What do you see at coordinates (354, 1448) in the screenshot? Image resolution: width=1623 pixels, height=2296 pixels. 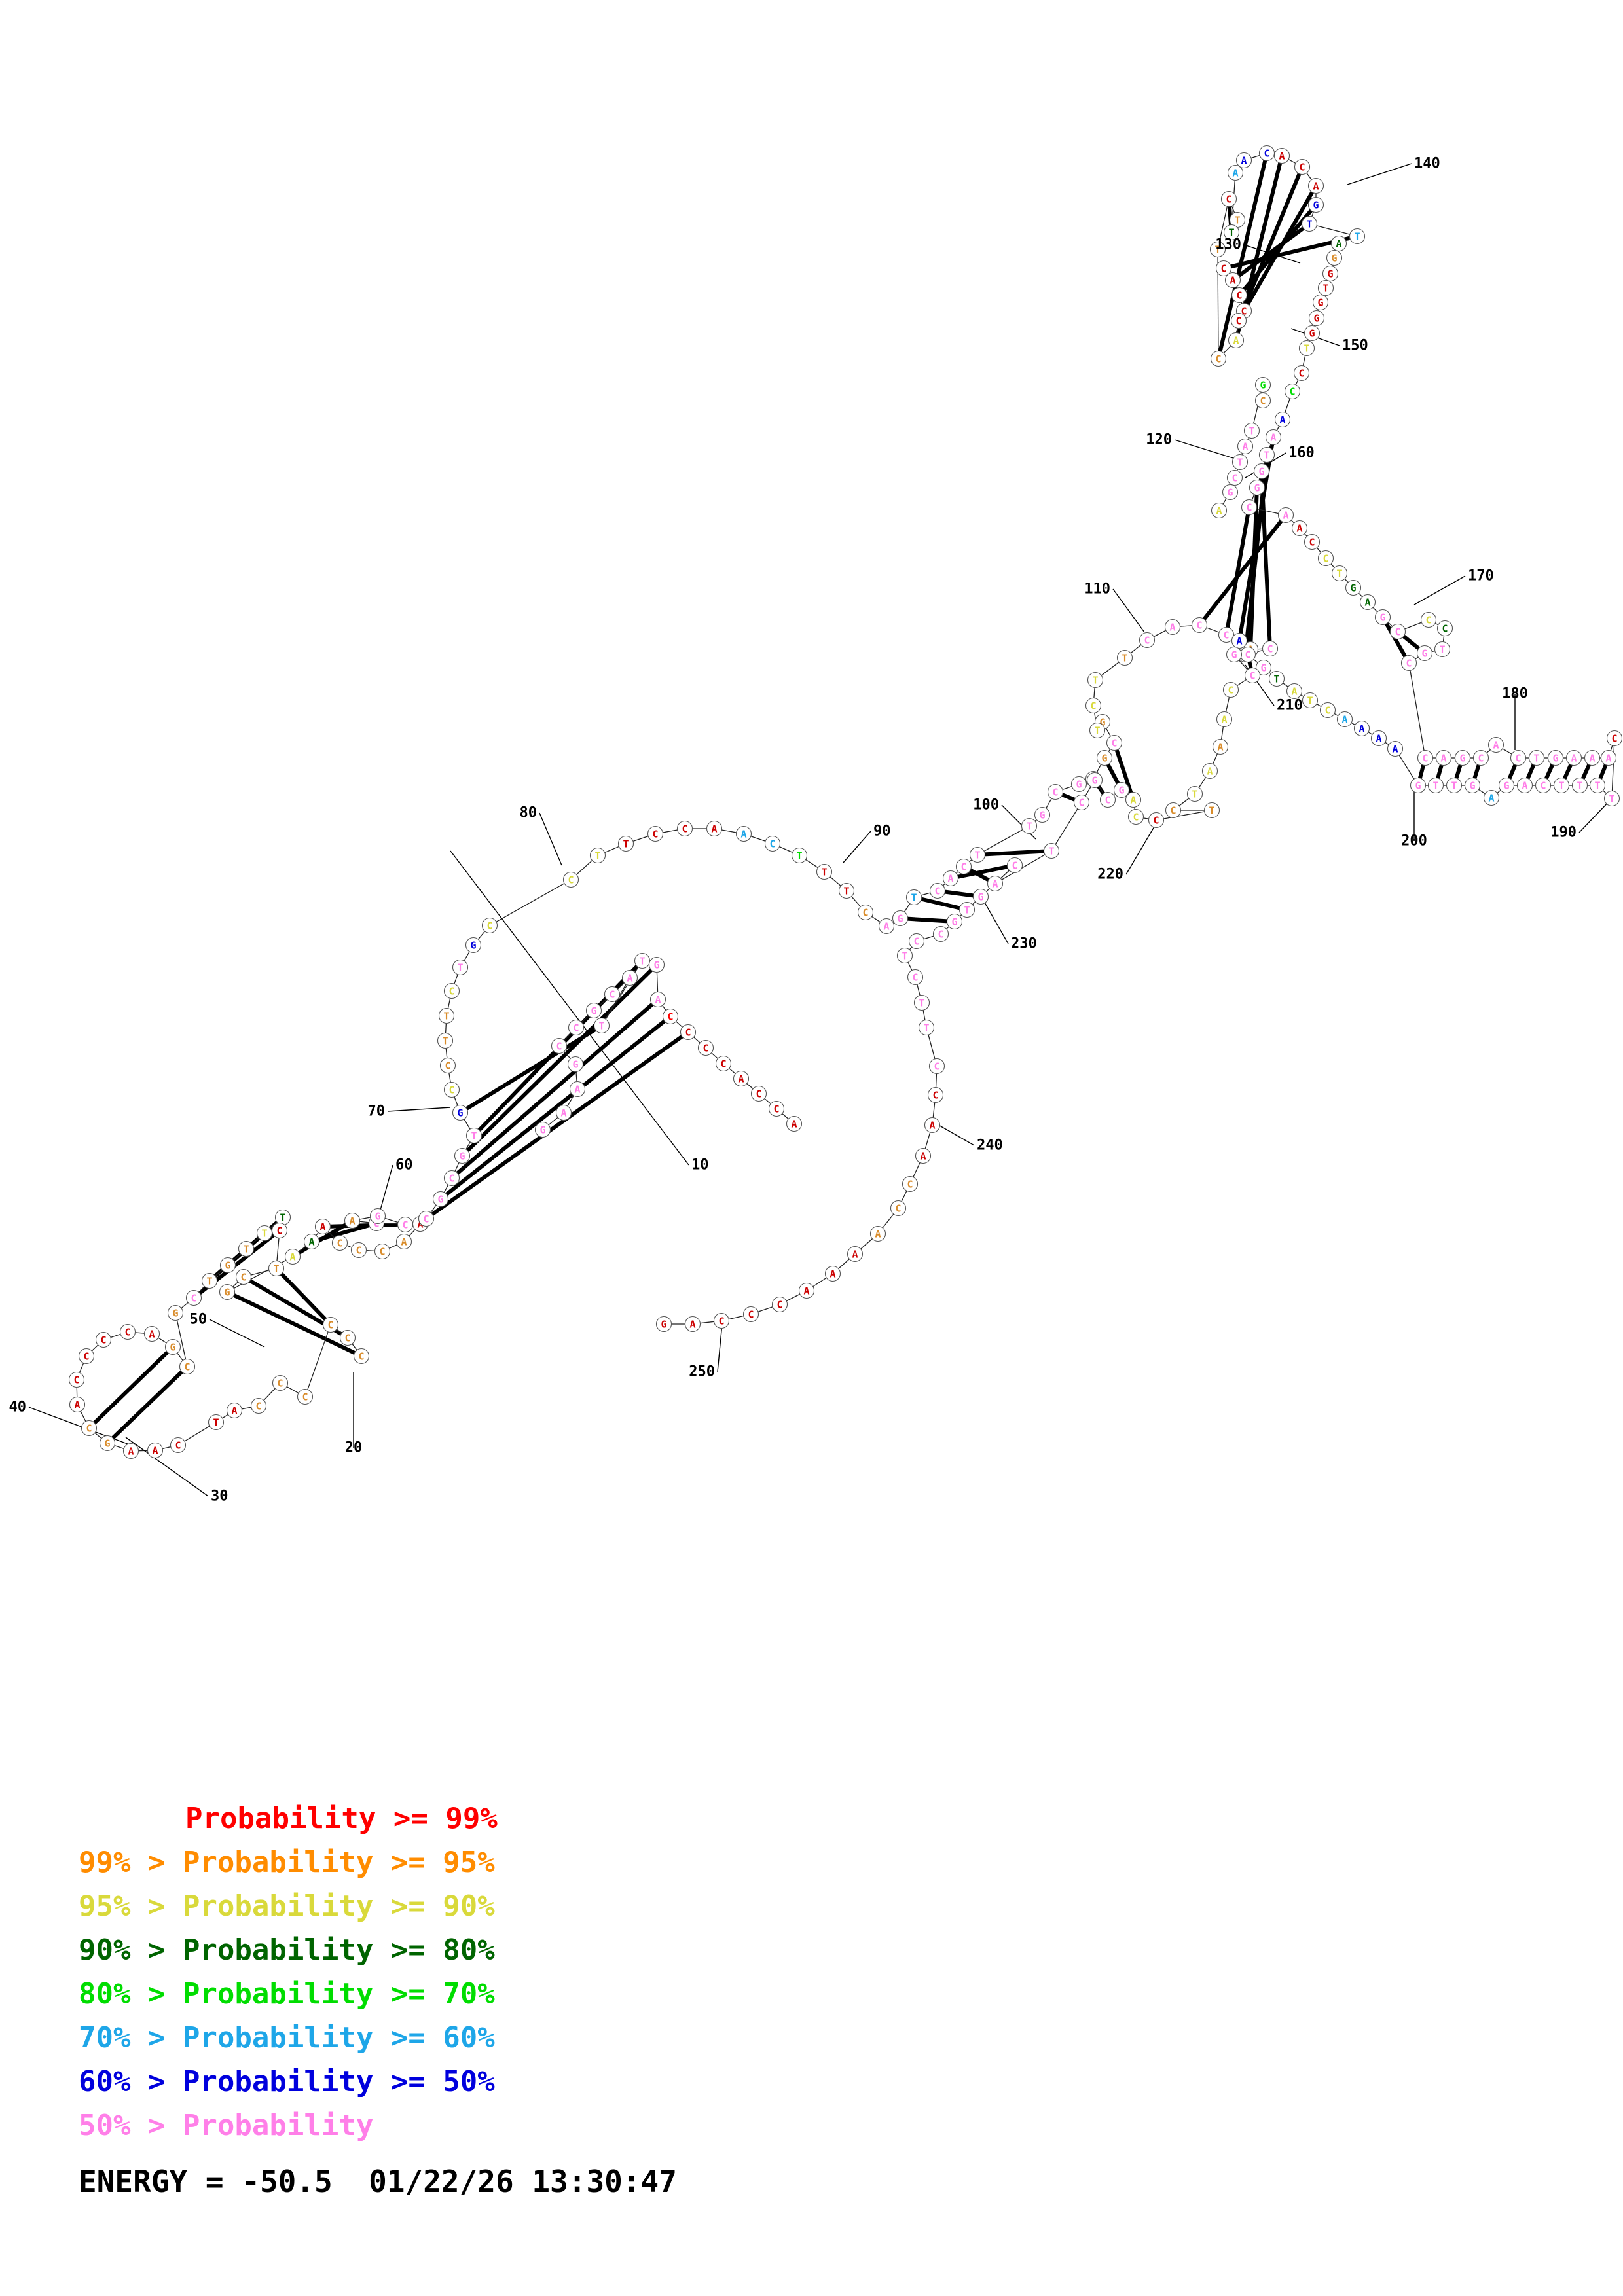 I see `position-number: 20` at bounding box center [354, 1448].